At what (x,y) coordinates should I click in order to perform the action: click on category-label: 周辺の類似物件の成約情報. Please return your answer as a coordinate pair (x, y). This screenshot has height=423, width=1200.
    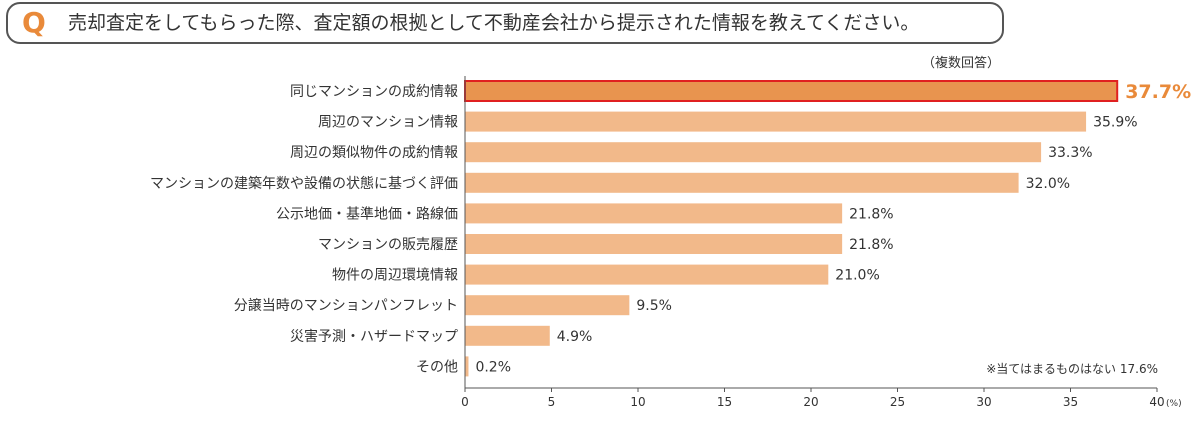
    Looking at the image, I should click on (374, 153).